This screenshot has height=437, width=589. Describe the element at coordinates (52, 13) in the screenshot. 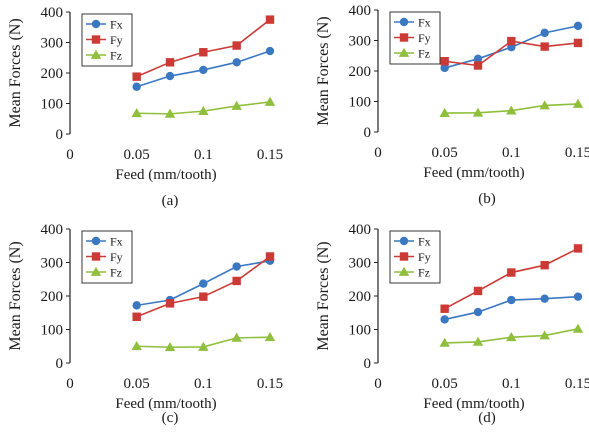

I see `panel-1-y-tick-label: 400` at that location.